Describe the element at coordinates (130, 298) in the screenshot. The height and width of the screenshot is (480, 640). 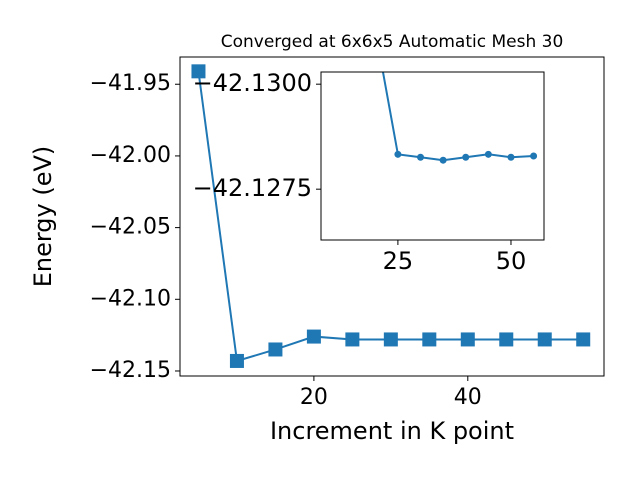
I see `y-tick-label: −42.10` at that location.